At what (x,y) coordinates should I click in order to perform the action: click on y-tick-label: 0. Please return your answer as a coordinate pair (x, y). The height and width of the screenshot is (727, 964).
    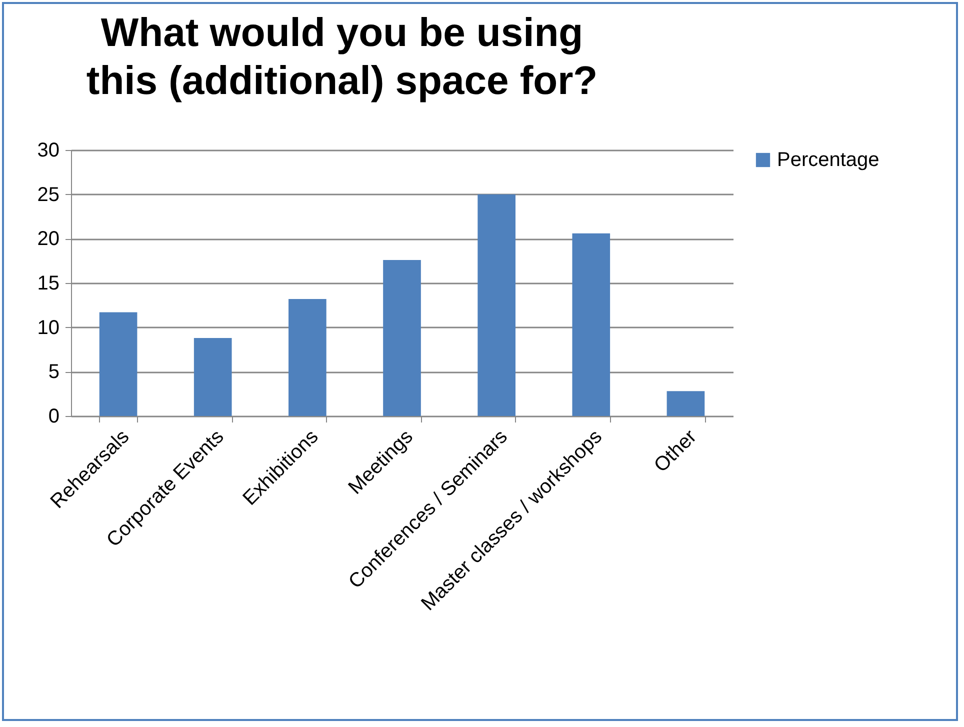
    Looking at the image, I should click on (54, 417).